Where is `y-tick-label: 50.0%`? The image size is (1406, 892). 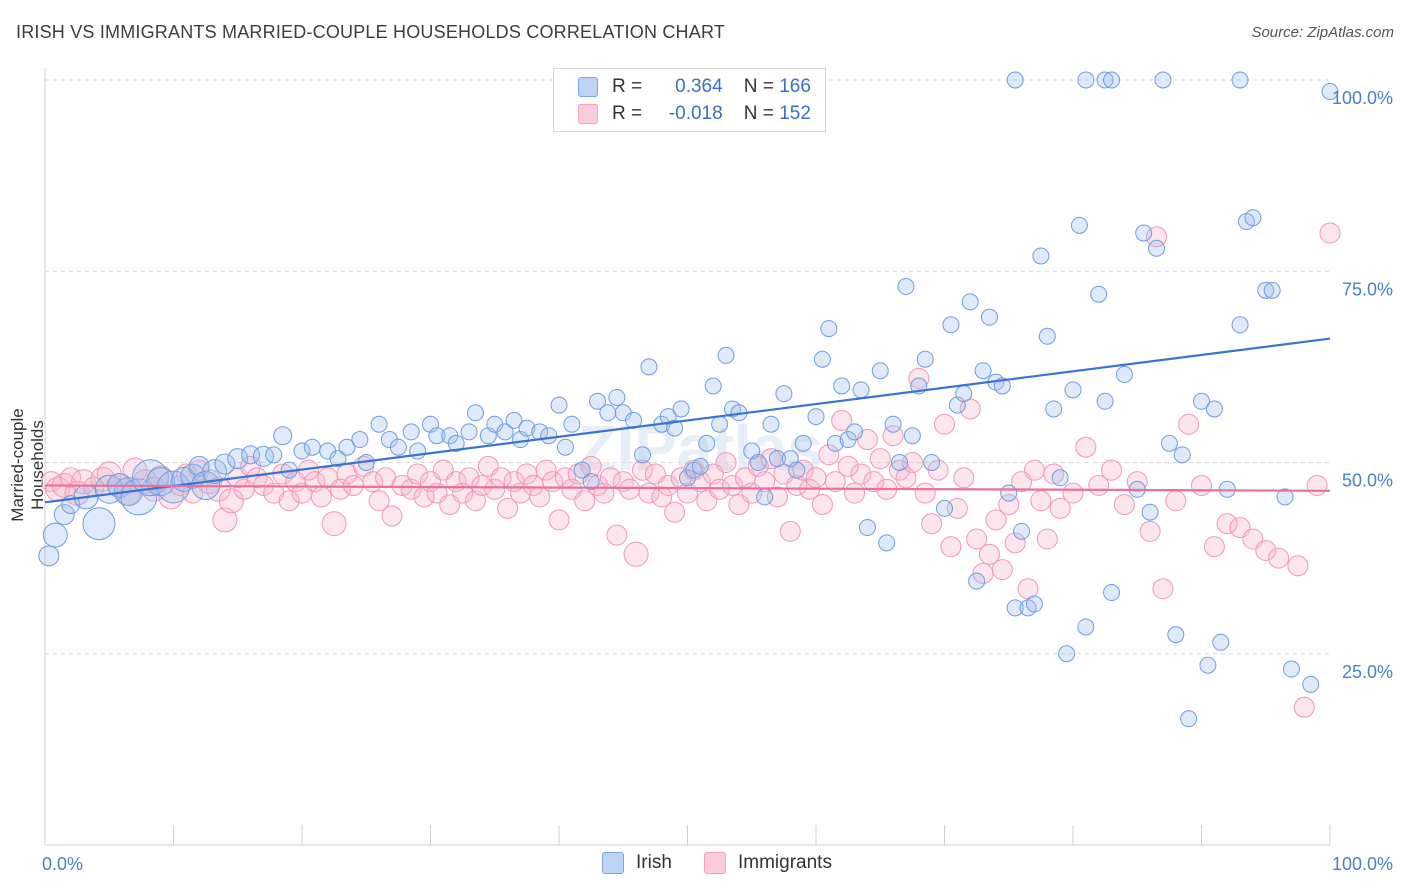 y-tick-label: 50.0% is located at coordinates (1367, 481).